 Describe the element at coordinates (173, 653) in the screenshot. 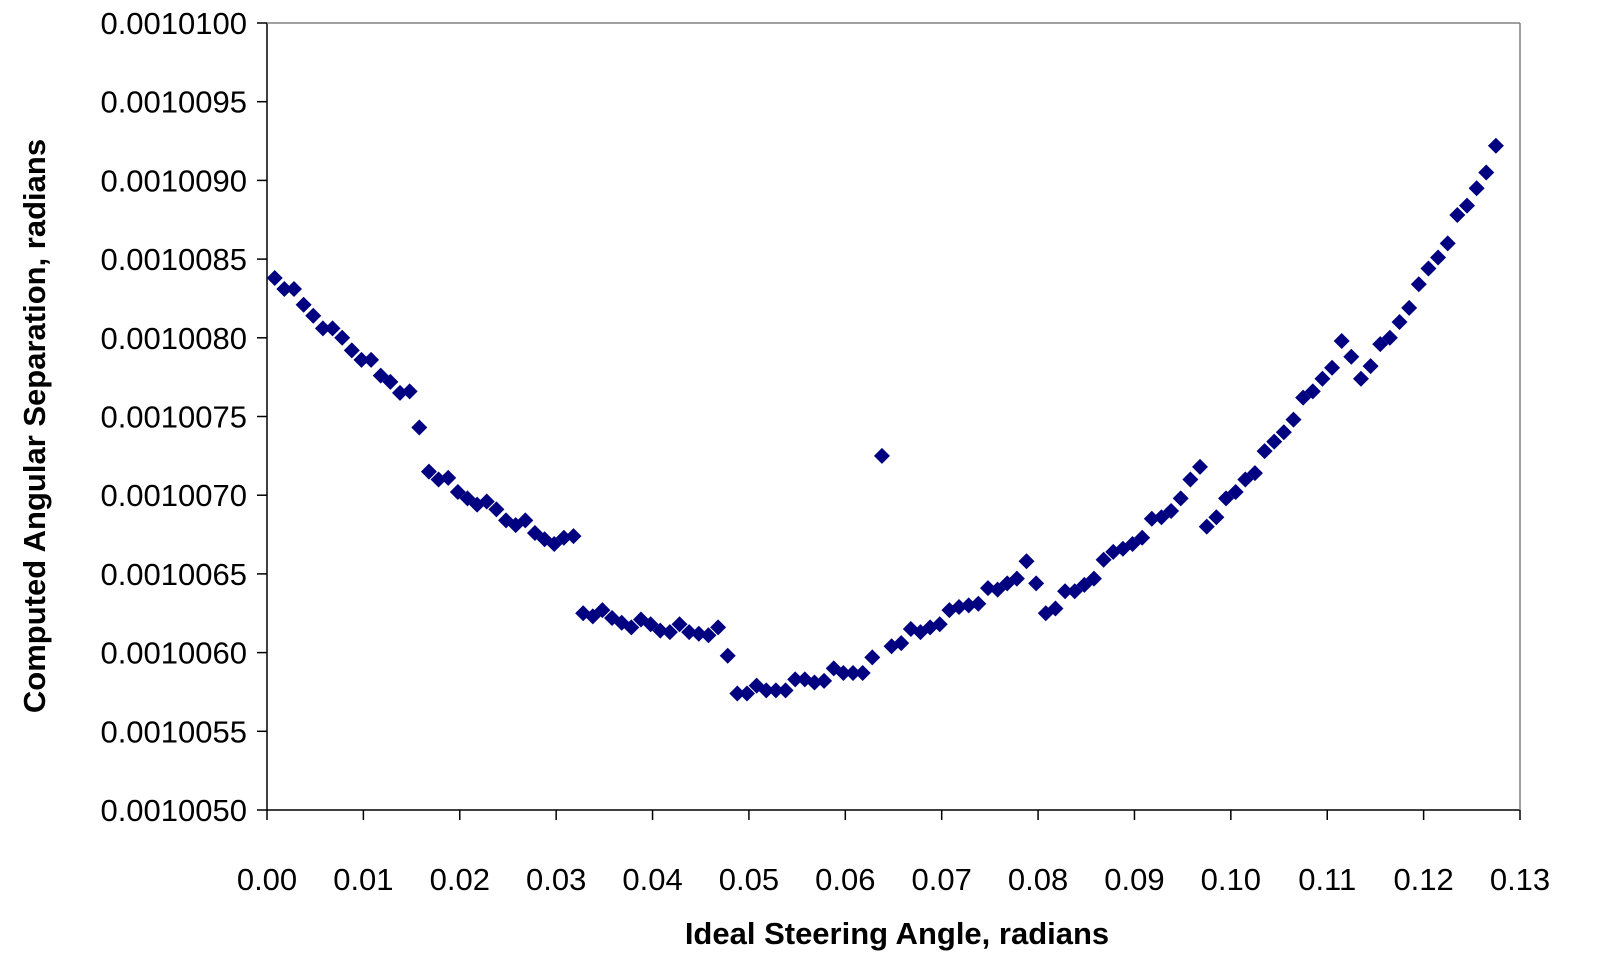

I see `y-tick-label: 0.0010060` at that location.